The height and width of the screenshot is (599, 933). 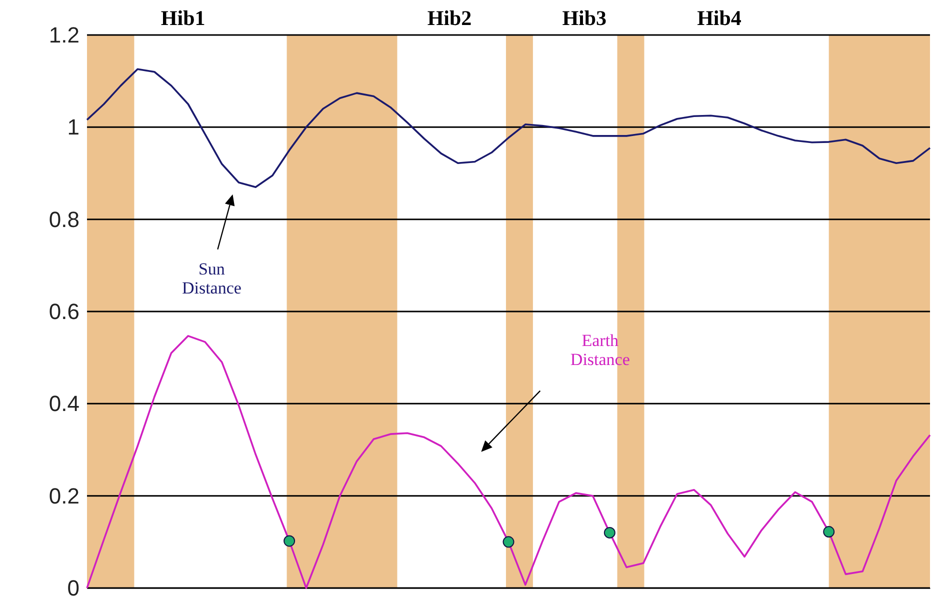 I want to click on y-tick-label: 0.6, so click(x=64, y=311).